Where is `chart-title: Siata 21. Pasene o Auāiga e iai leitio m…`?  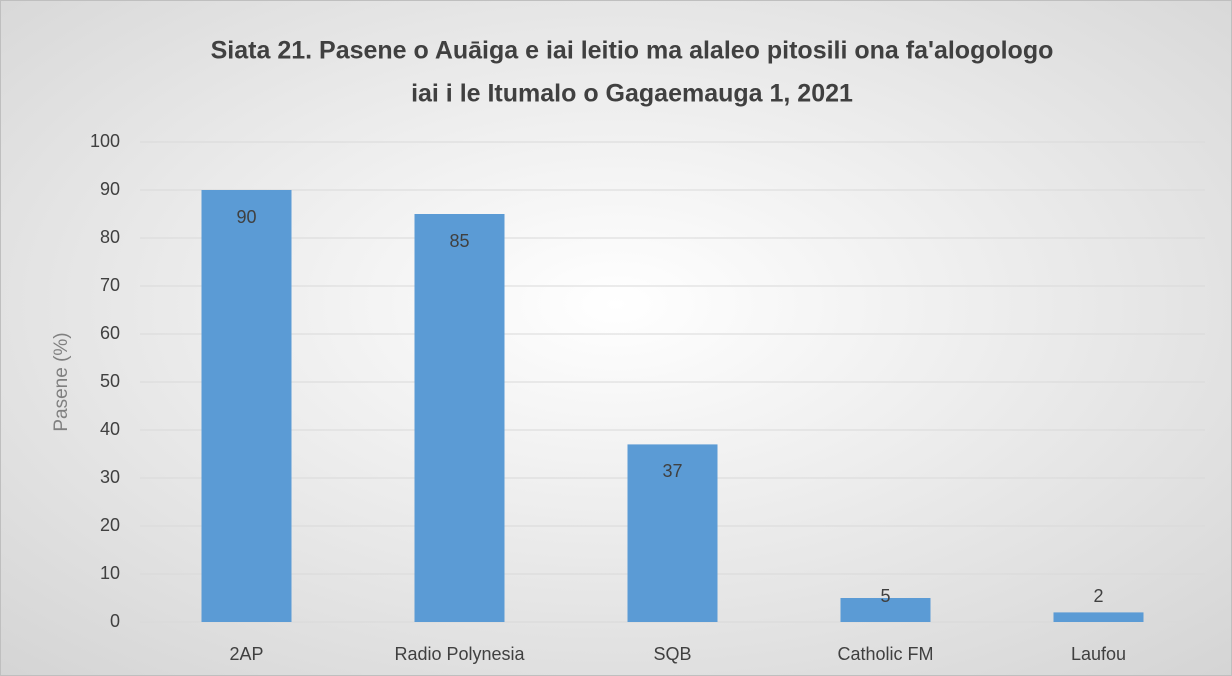 chart-title: Siata 21. Pasene o Auāiga e iai leitio m… is located at coordinates (632, 51).